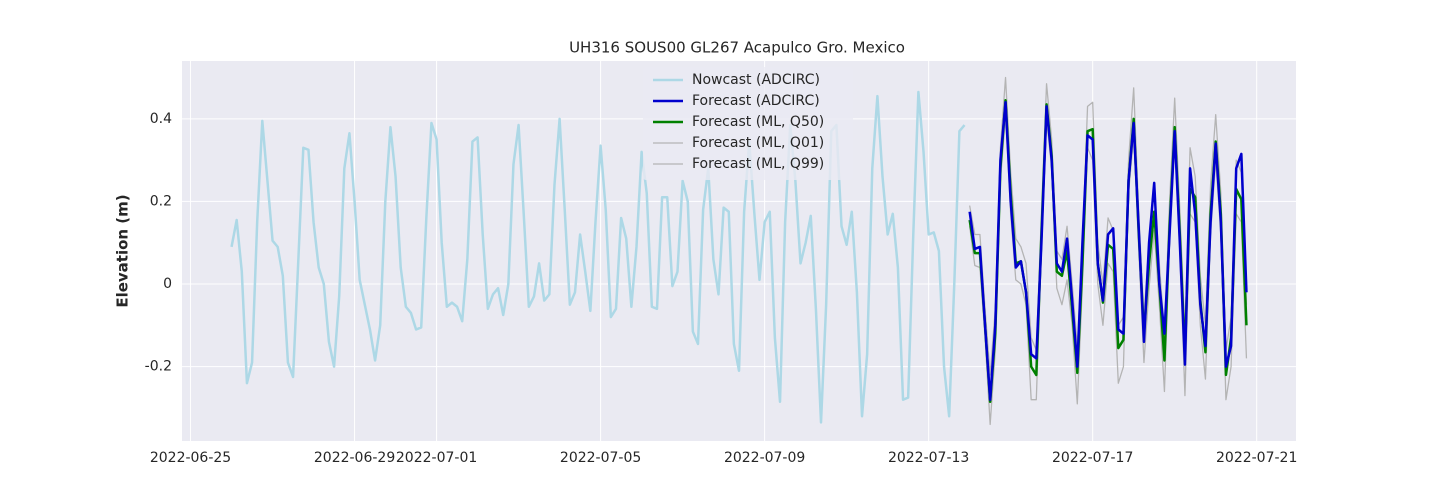 This screenshot has height=504, width=1440. I want to click on x-tick-label: 2022-07-17, so click(1092, 458).